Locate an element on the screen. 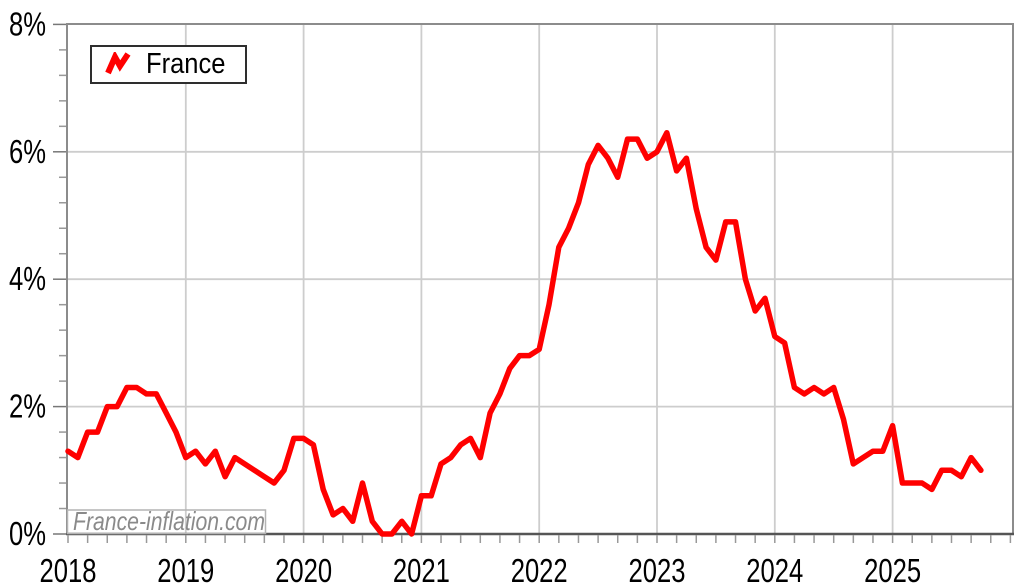  france-series-icon is located at coordinates (118, 63).